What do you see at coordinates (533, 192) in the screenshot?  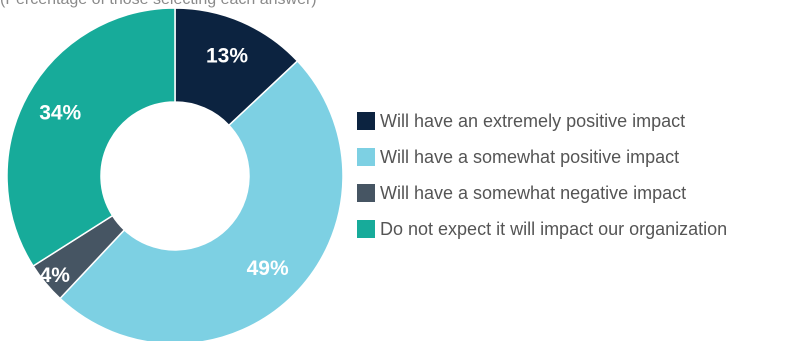 I see `legend-label-3: Will have a somewhat negative impact` at bounding box center [533, 192].